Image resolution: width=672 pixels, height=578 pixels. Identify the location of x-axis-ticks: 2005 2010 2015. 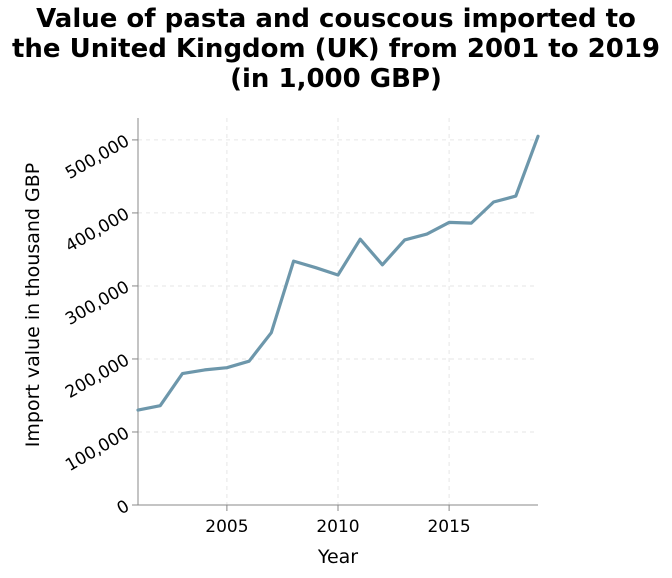
(338, 521).